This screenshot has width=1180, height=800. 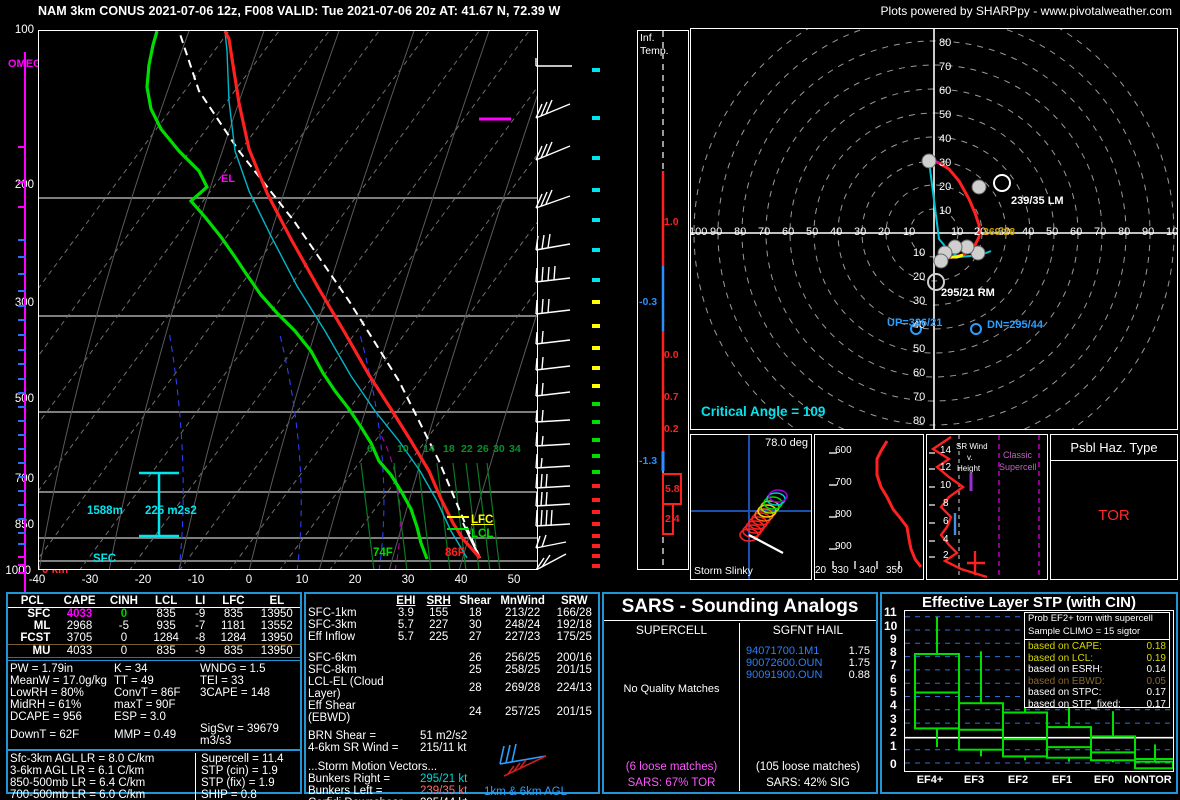 What do you see at coordinates (342, 736) in the screenshot?
I see `brn-shear-label: BRN Shear =` at bounding box center [342, 736].